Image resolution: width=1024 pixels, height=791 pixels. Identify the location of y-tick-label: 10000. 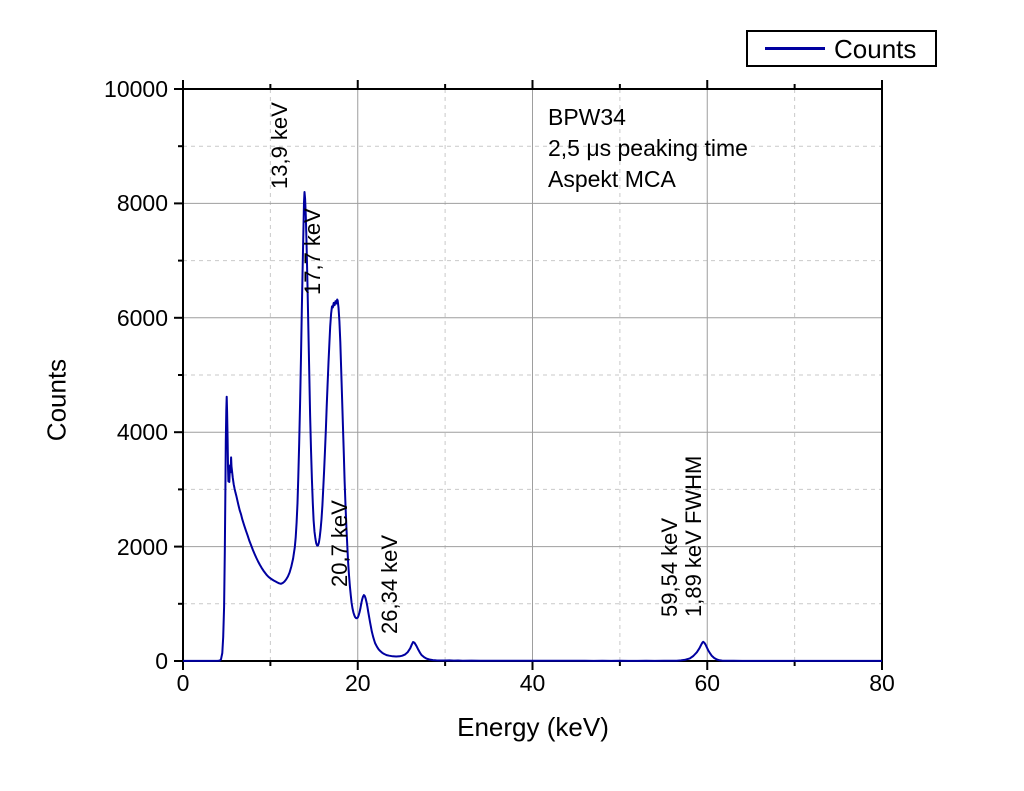
(136, 89).